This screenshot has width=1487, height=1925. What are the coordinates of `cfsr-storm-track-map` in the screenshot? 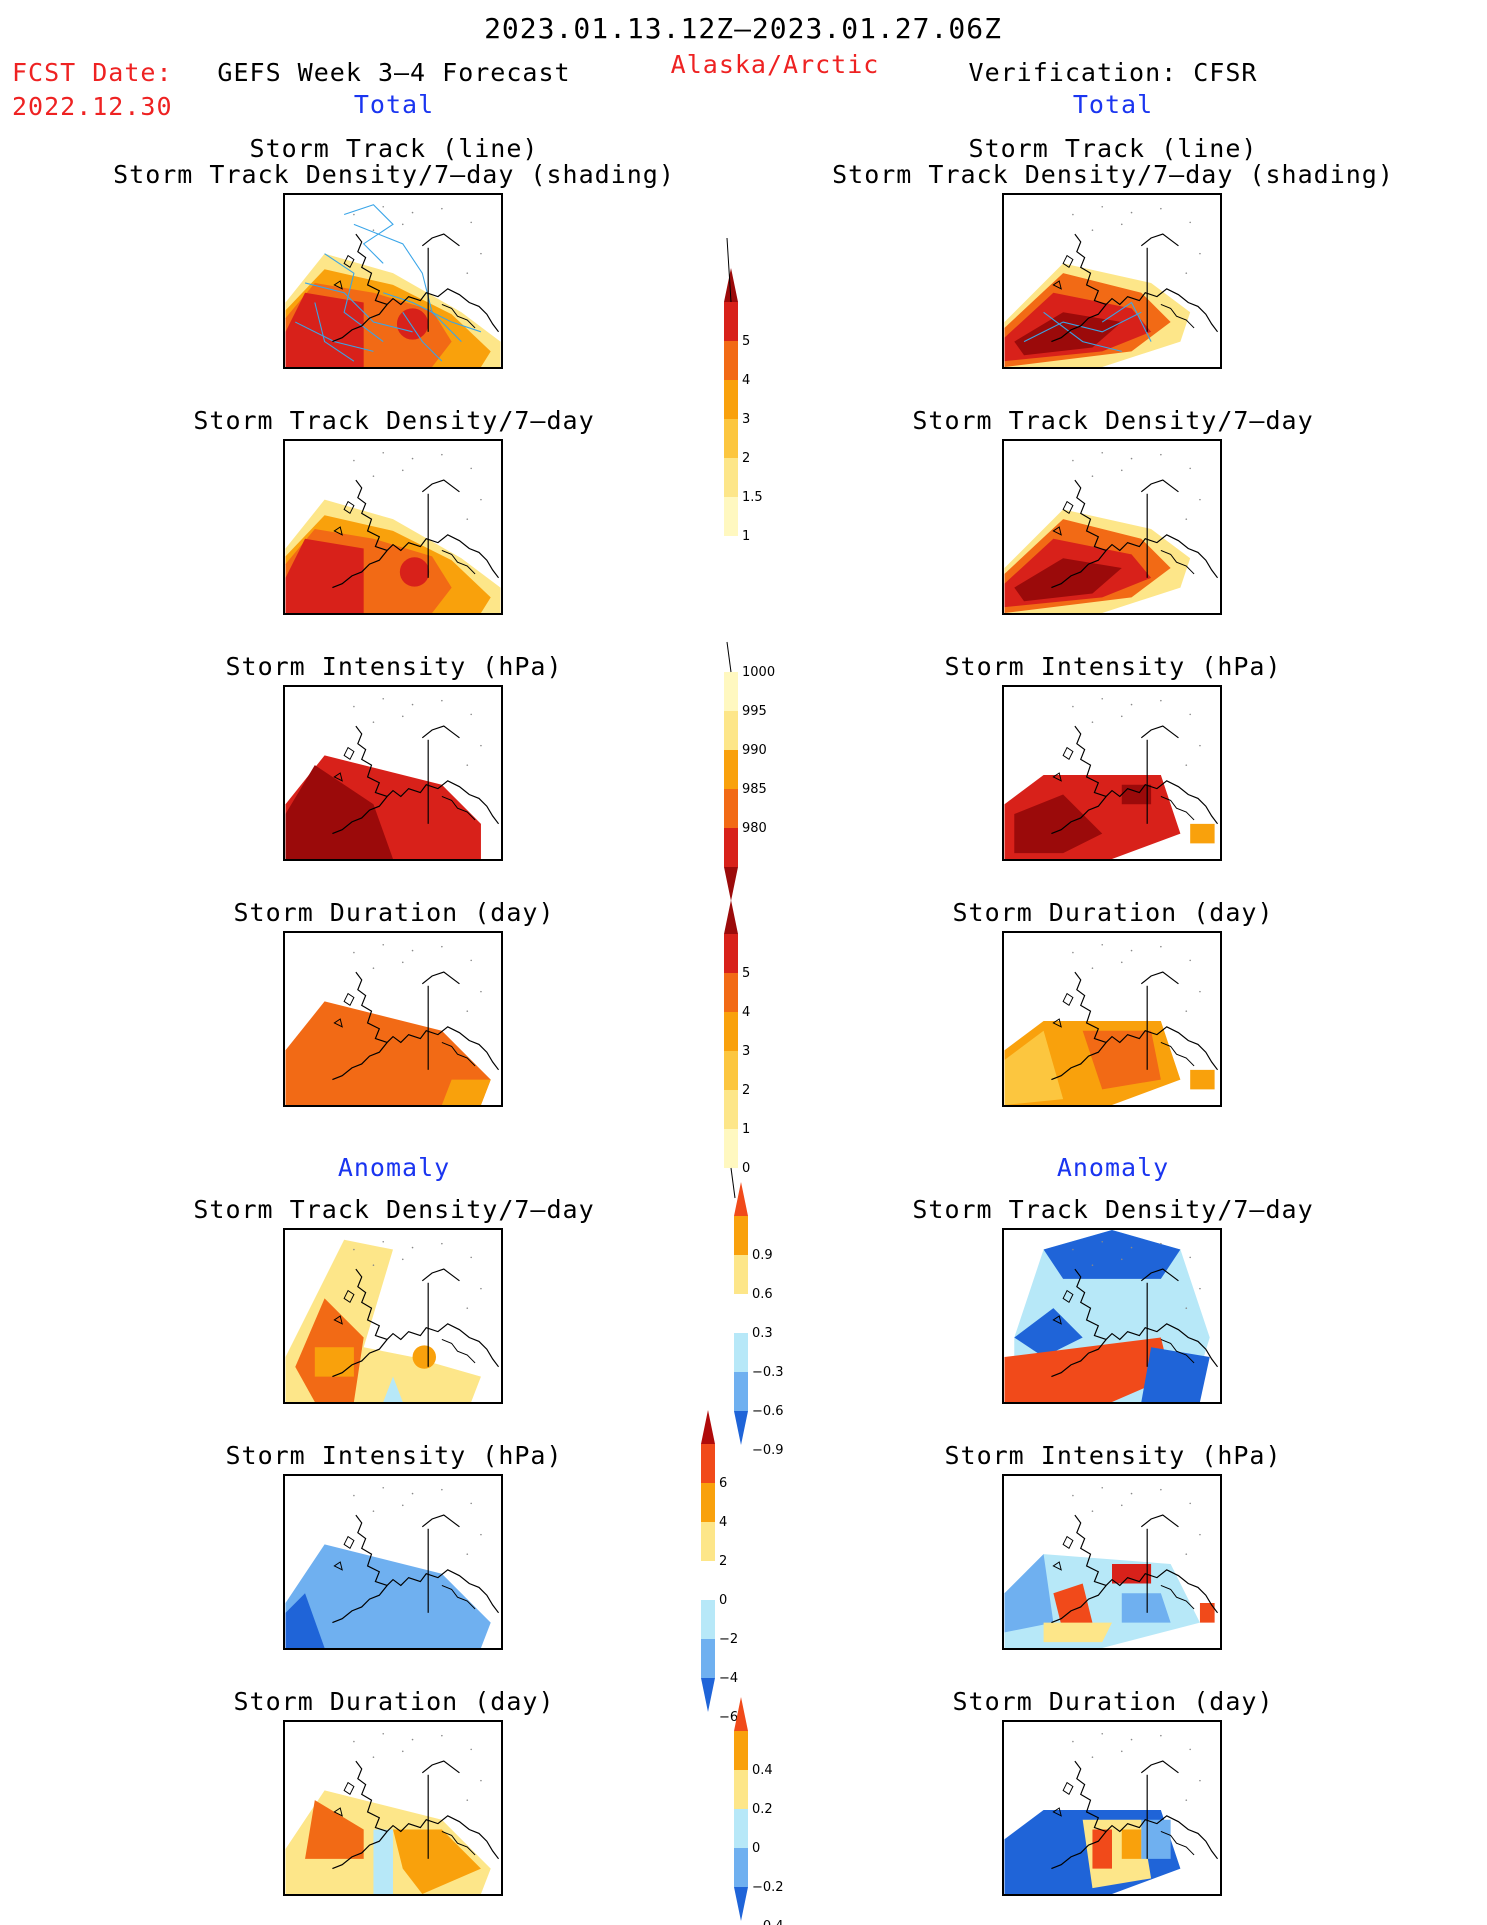 It's located at (1112, 281).